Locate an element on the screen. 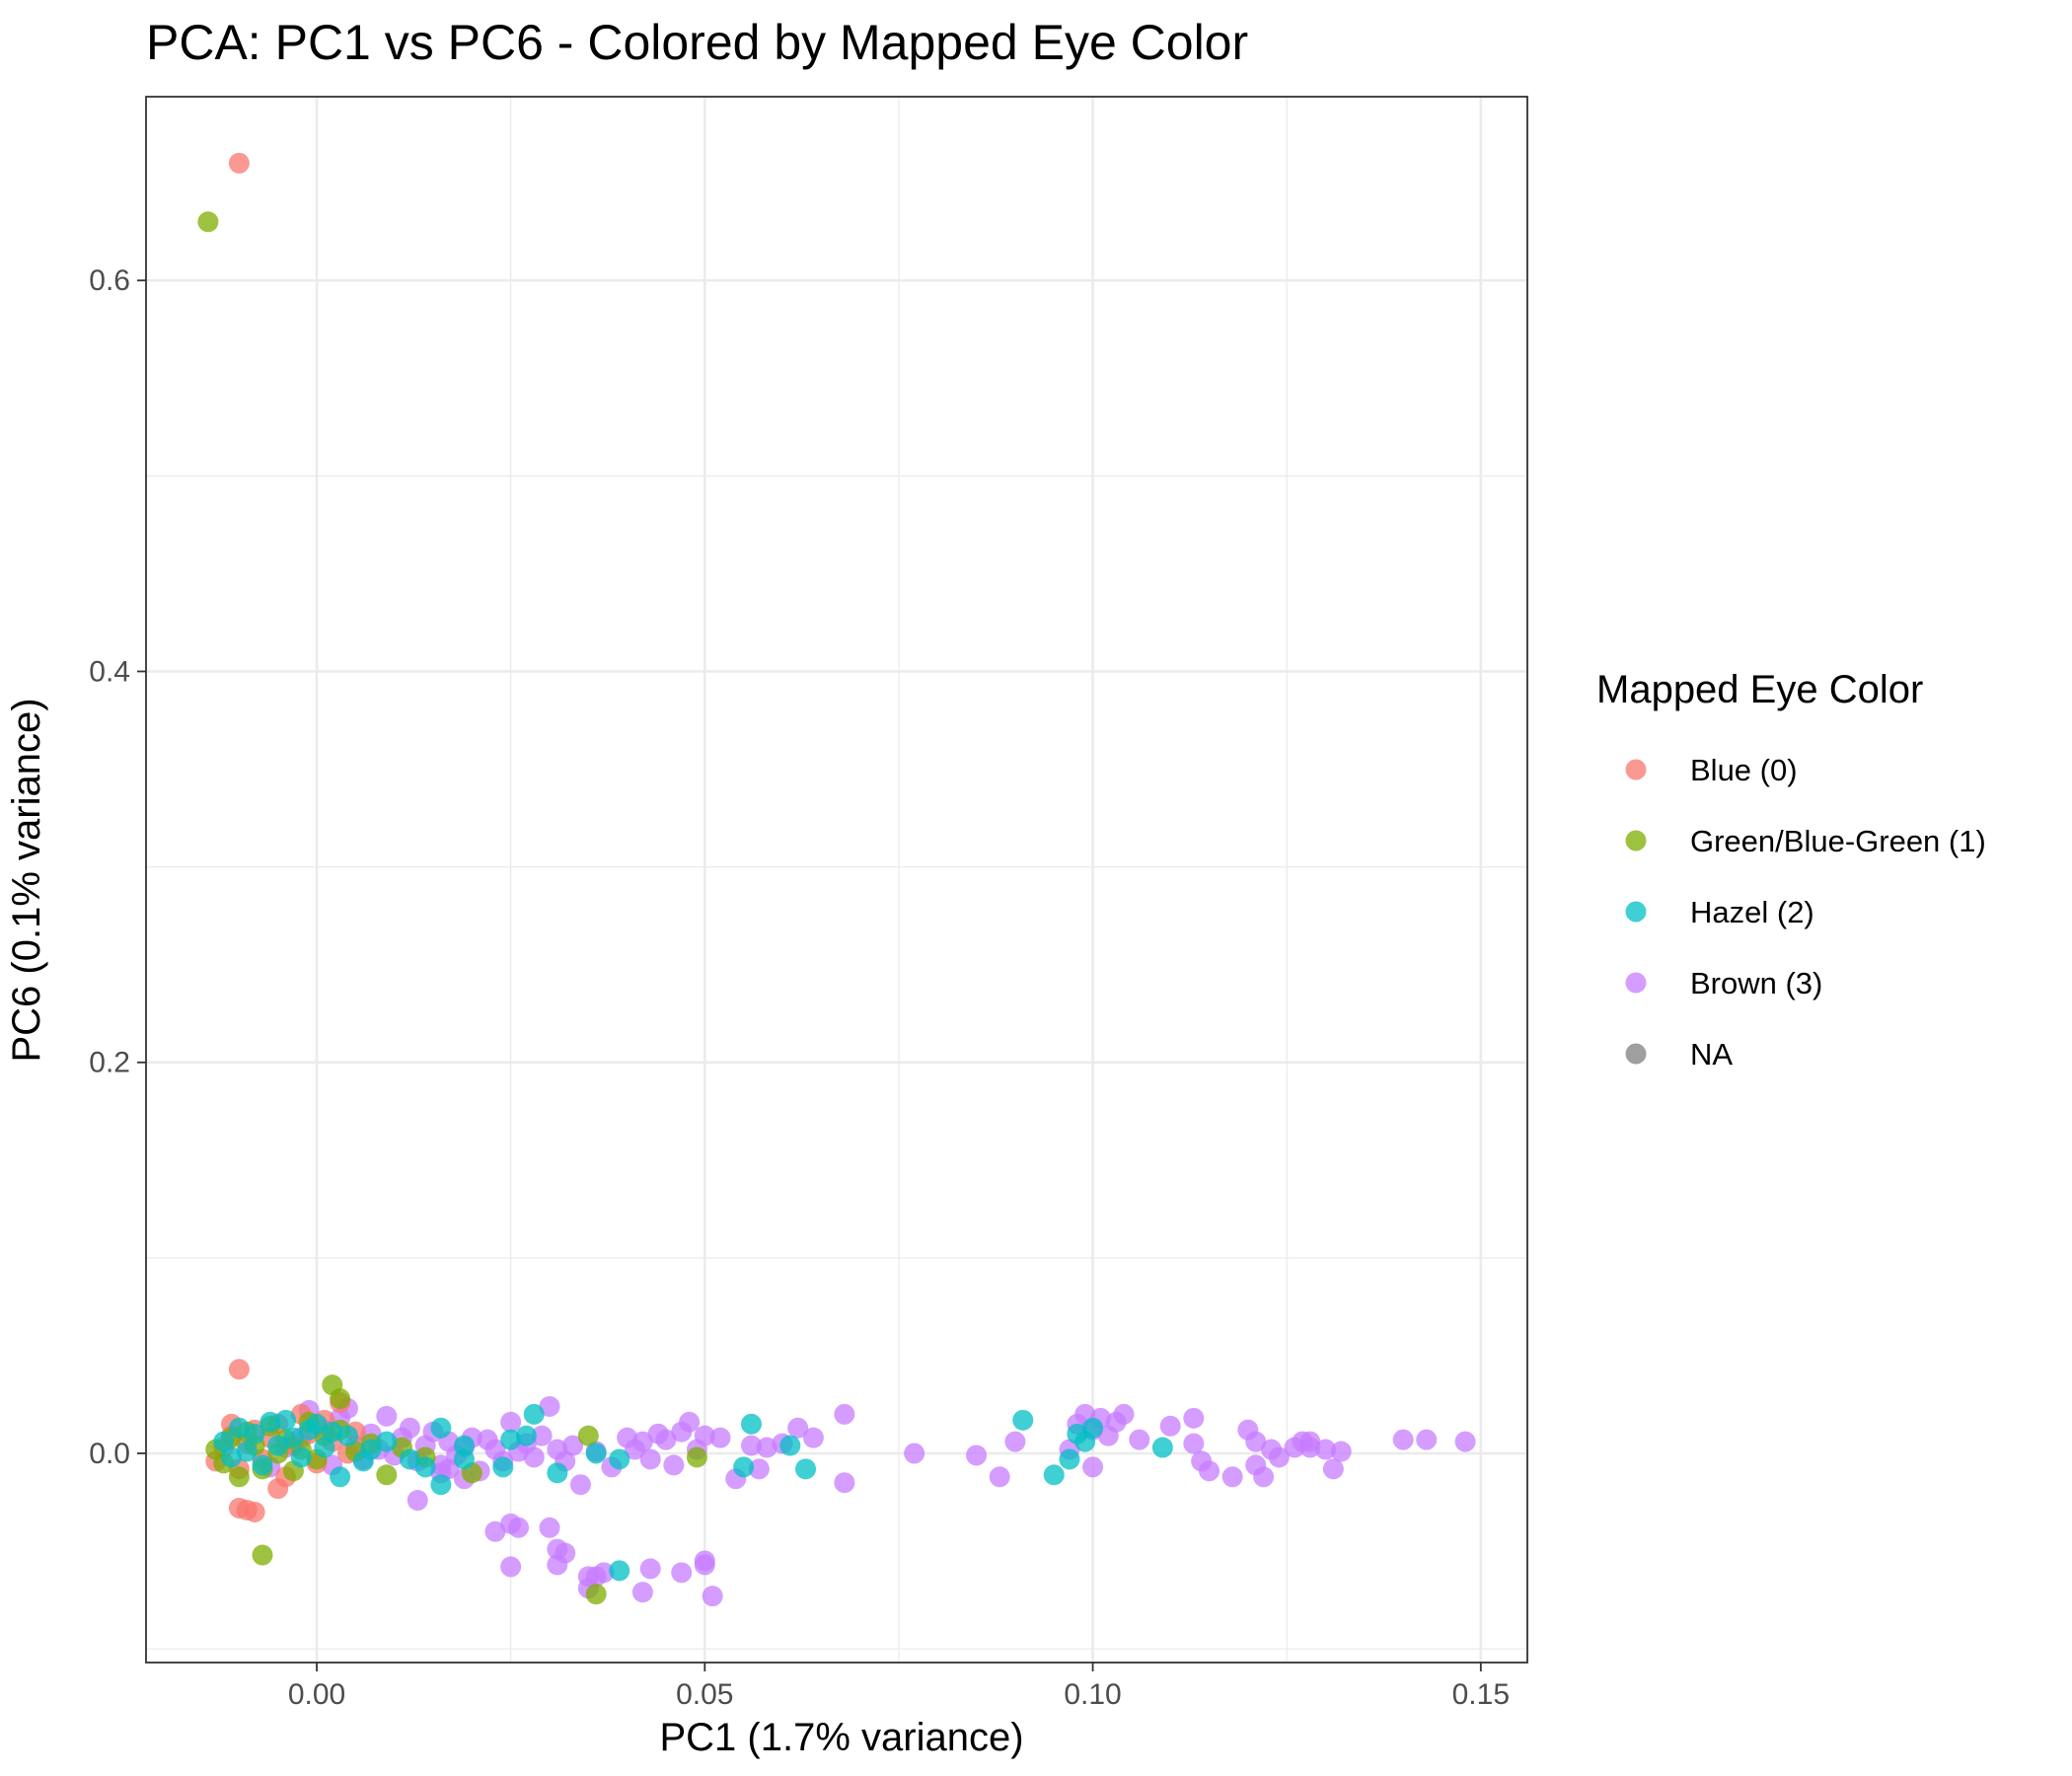 This screenshot has height=1776, width=2072. y-axis: 0.0 0.2 0.4 0.6 is located at coordinates (118, 867).